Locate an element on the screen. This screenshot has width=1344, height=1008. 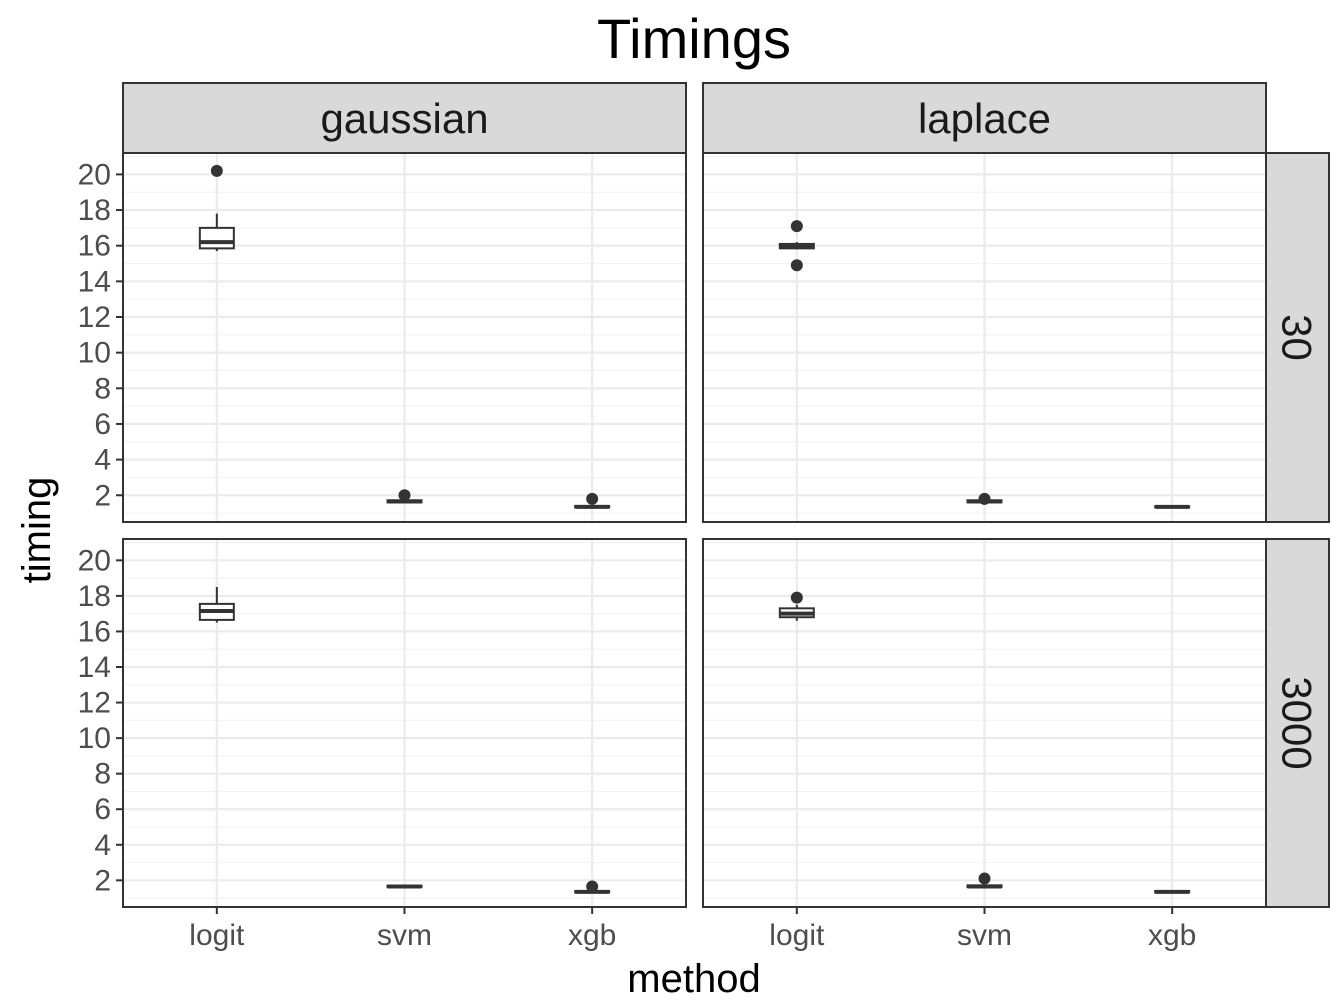
y-axis-title: timing is located at coordinates (37, 530).